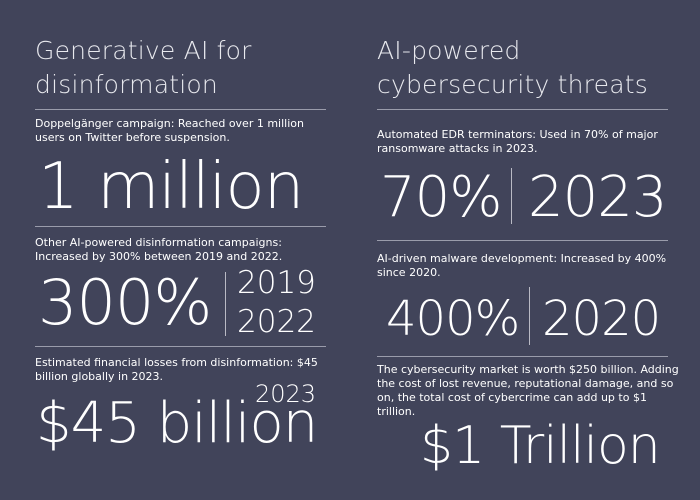 The width and height of the screenshot is (700, 500). What do you see at coordinates (125, 302) in the screenshot?
I see `left-stat-2-figure: 300%` at bounding box center [125, 302].